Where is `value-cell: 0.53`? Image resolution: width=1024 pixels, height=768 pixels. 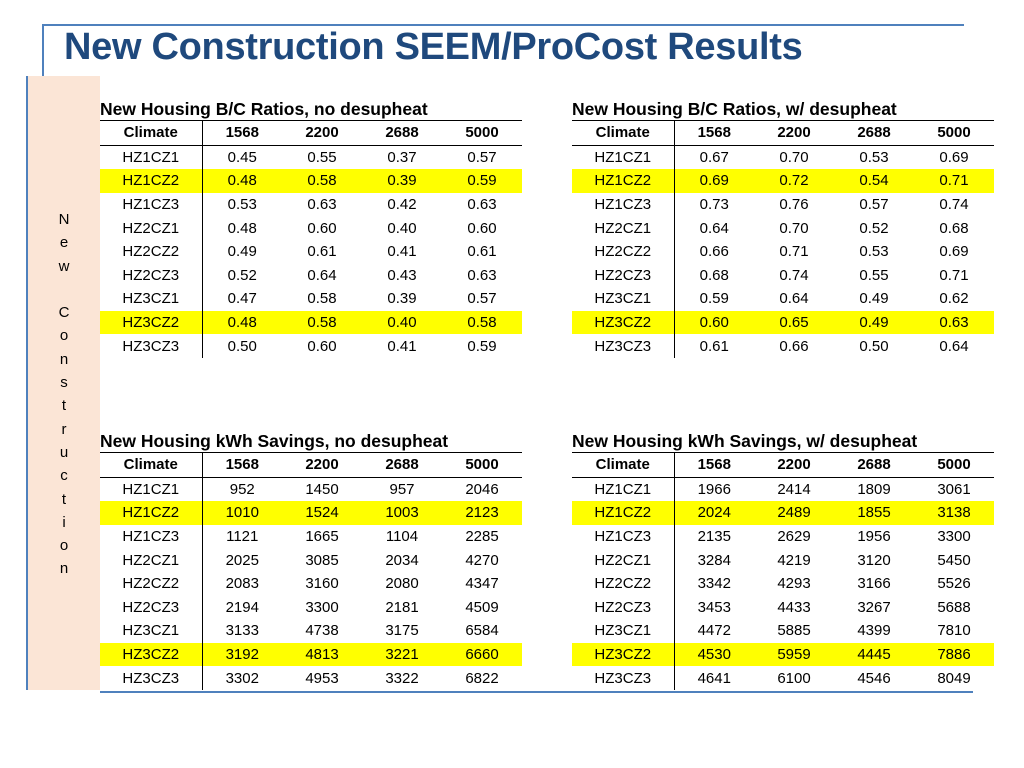
value-cell: 0.53 is located at coordinates (242, 205).